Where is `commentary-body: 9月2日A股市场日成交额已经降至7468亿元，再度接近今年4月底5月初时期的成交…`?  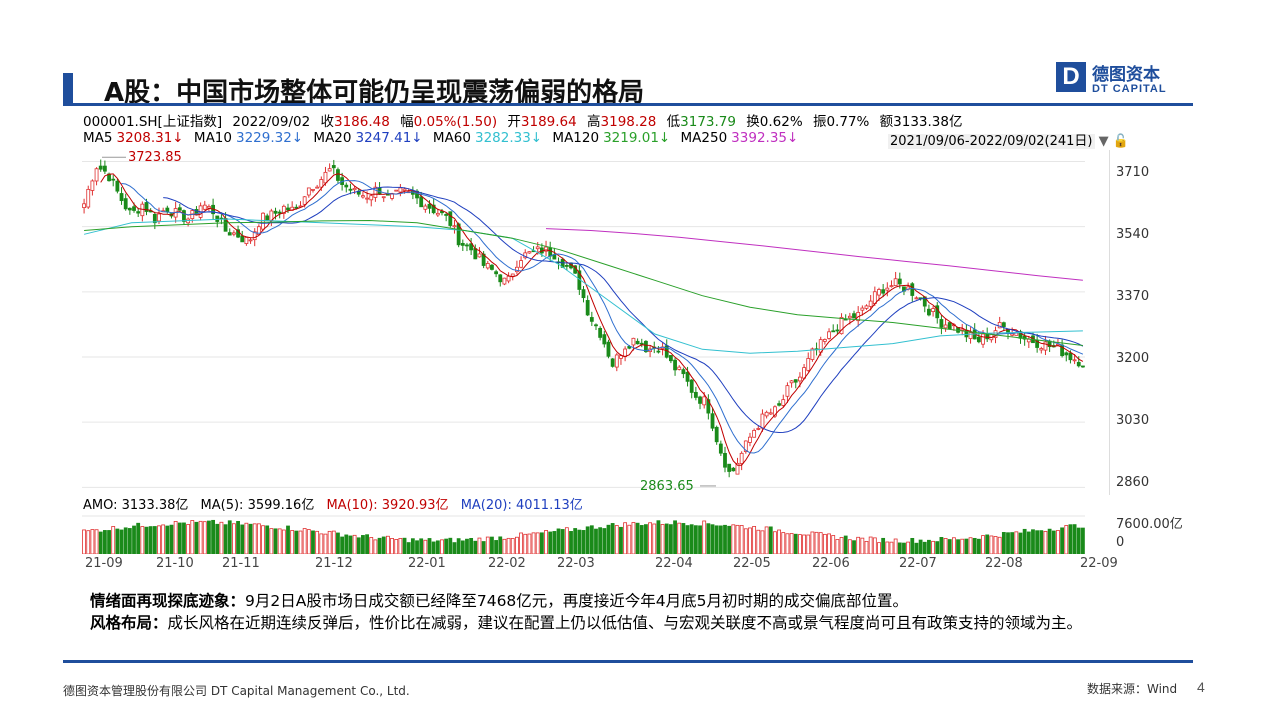
commentary-body: 9月2日A股市场日成交额已经降至7468亿元，再度接近今年4月底5月初时期的成交… is located at coordinates (577, 601).